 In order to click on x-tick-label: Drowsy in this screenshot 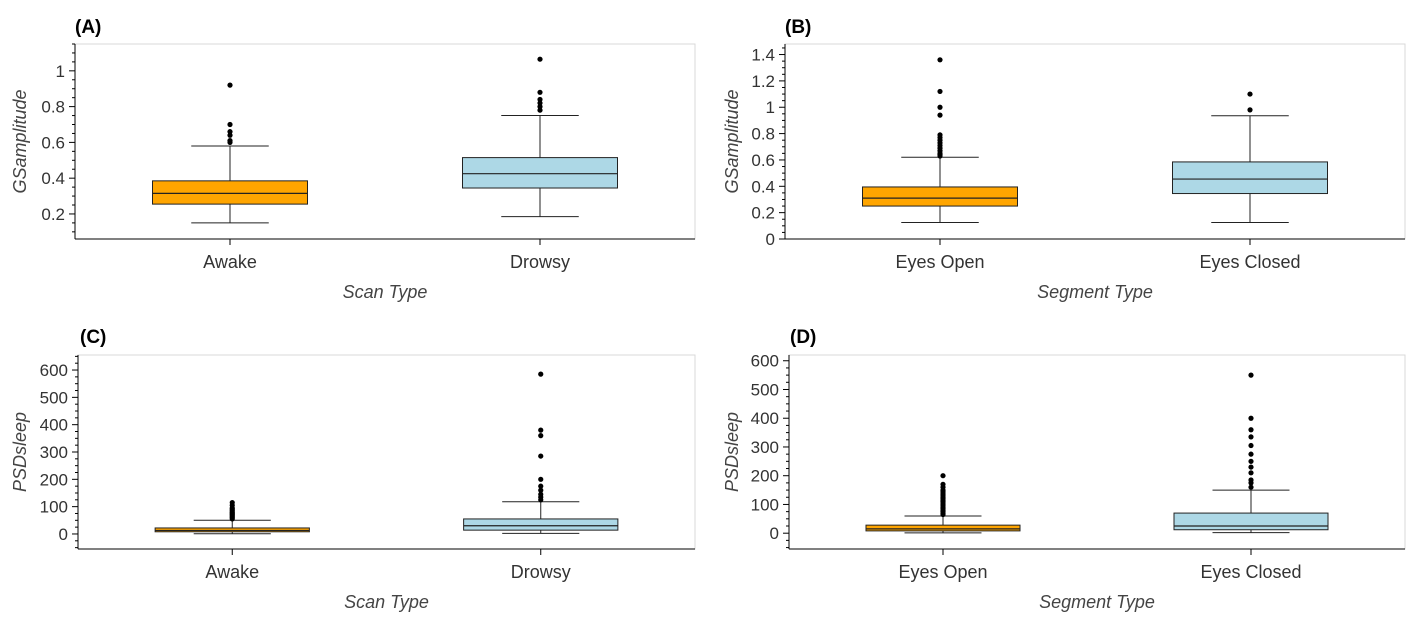, I will do `click(540, 262)`.